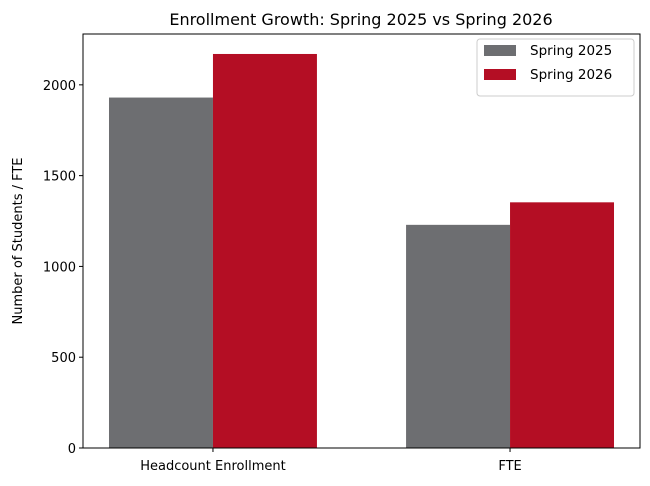  Describe the element at coordinates (571, 75) in the screenshot. I see `legend-label: Spring 2026` at that location.